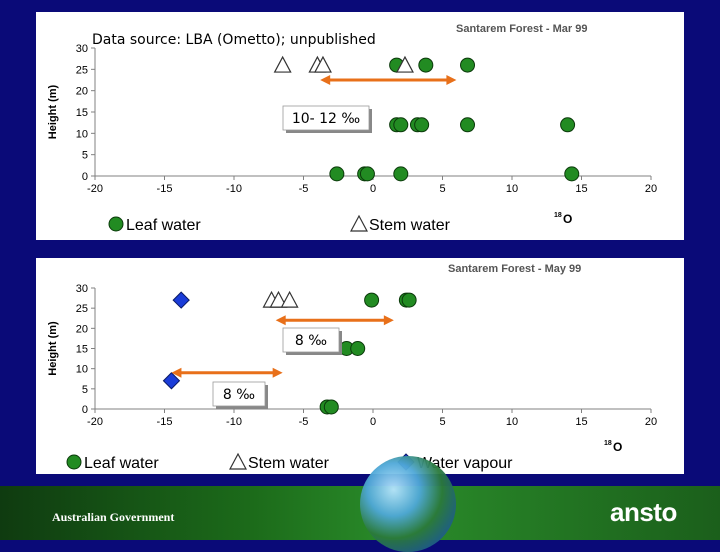 This screenshot has height=552, width=720. I want to click on chart-title: Santarem Forest - May 99, so click(514, 269).